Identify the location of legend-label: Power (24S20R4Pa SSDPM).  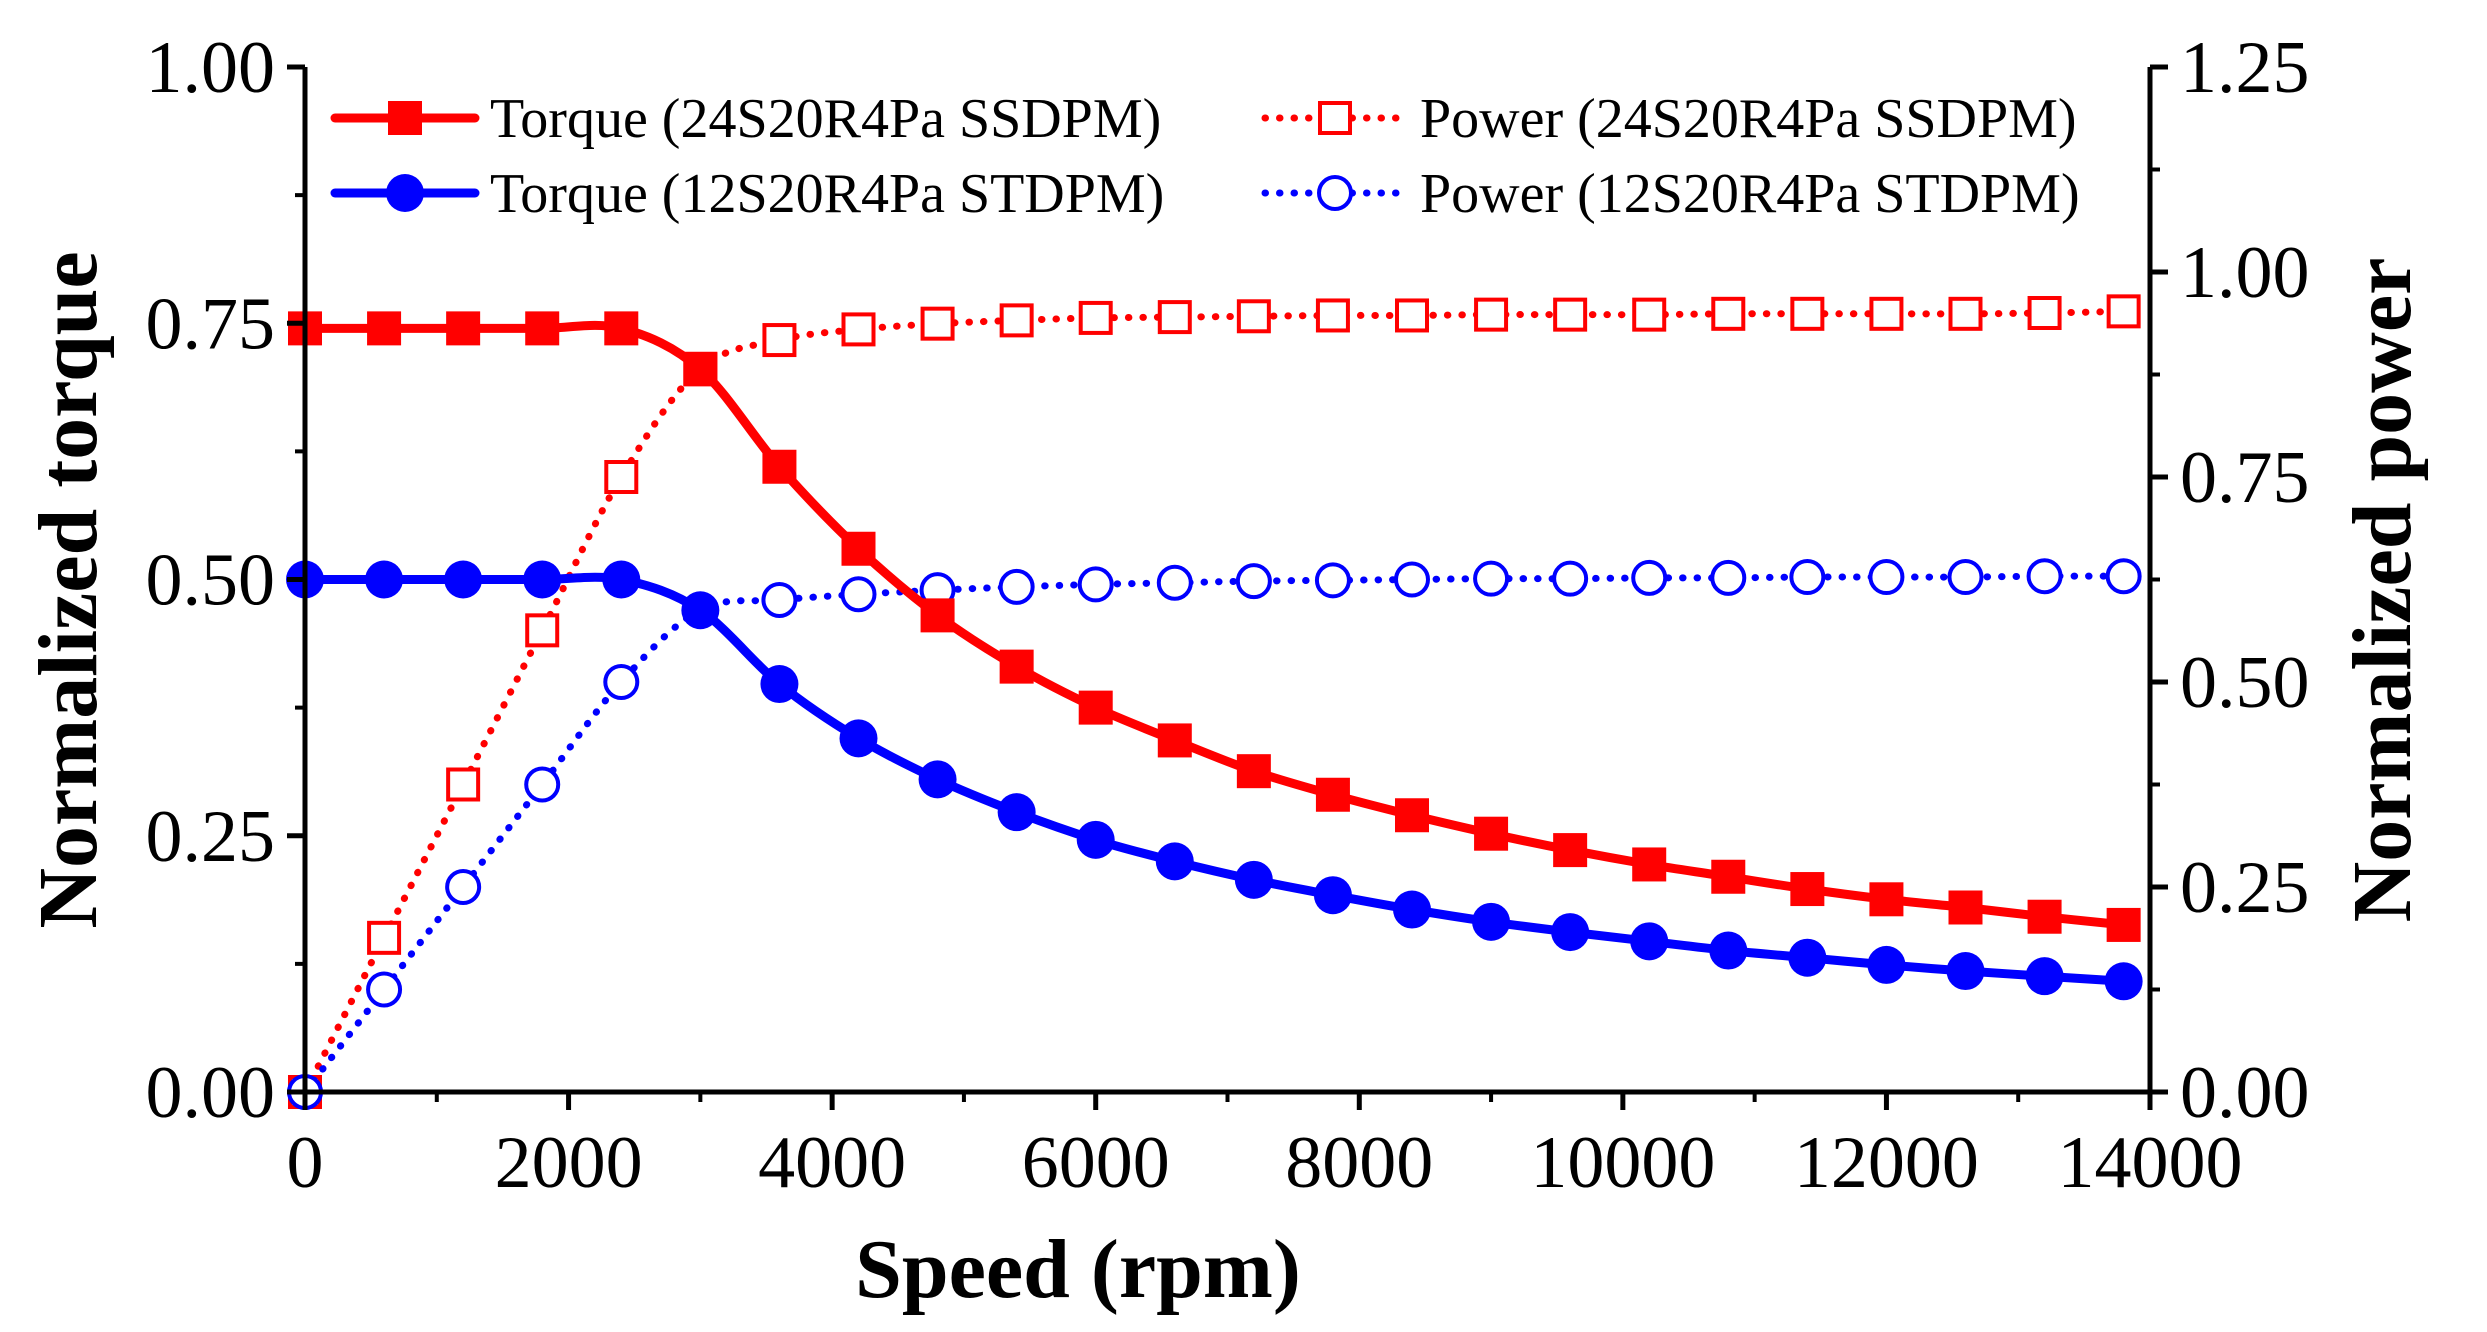
(1748, 119).